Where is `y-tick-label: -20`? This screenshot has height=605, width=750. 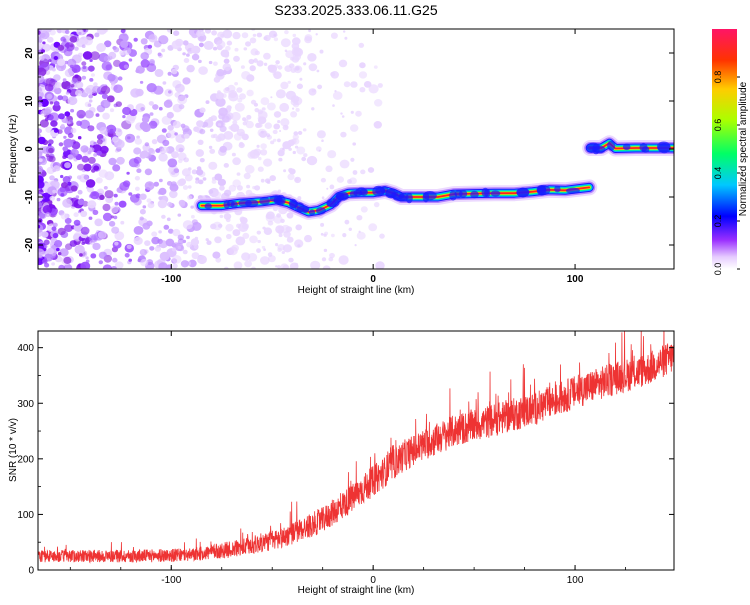 y-tick-label: -20 is located at coordinates (29, 244).